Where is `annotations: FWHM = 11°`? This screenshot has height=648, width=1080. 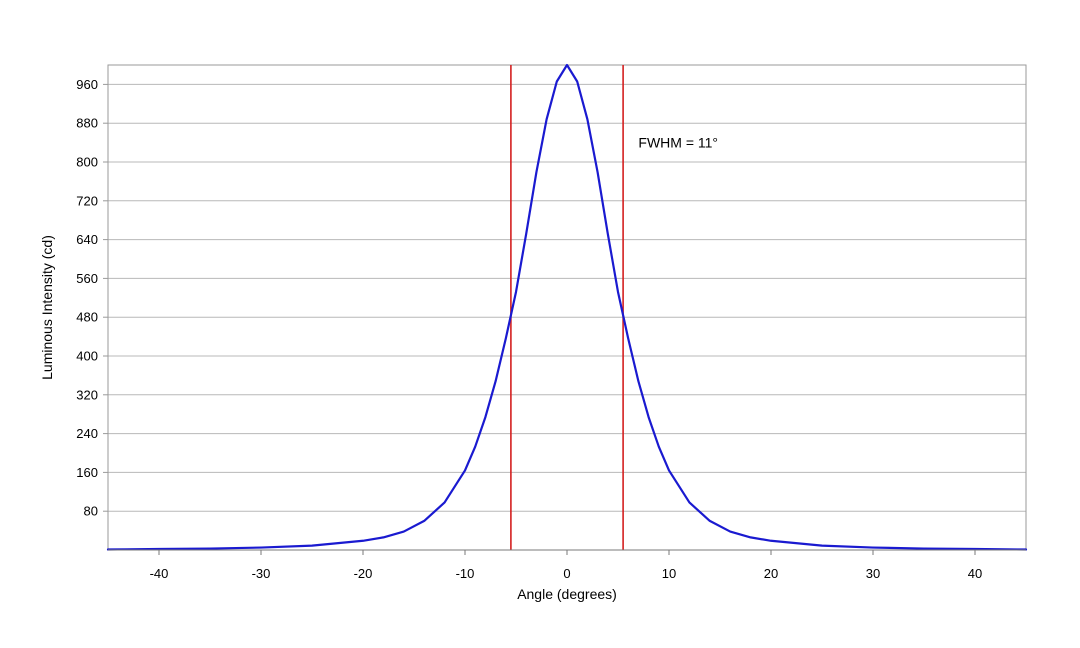 annotations: FWHM = 11° is located at coordinates (678, 142).